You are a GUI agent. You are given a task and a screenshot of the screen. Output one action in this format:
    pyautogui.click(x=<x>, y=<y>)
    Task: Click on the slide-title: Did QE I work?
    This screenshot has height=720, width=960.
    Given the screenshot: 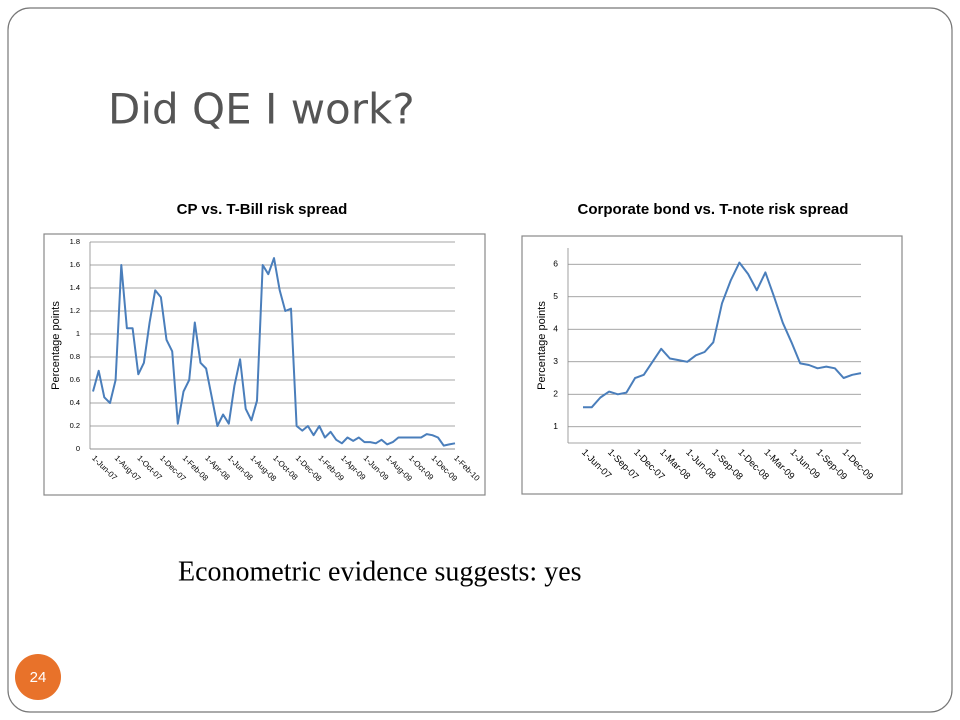 What is the action you would take?
    pyautogui.click(x=261, y=109)
    